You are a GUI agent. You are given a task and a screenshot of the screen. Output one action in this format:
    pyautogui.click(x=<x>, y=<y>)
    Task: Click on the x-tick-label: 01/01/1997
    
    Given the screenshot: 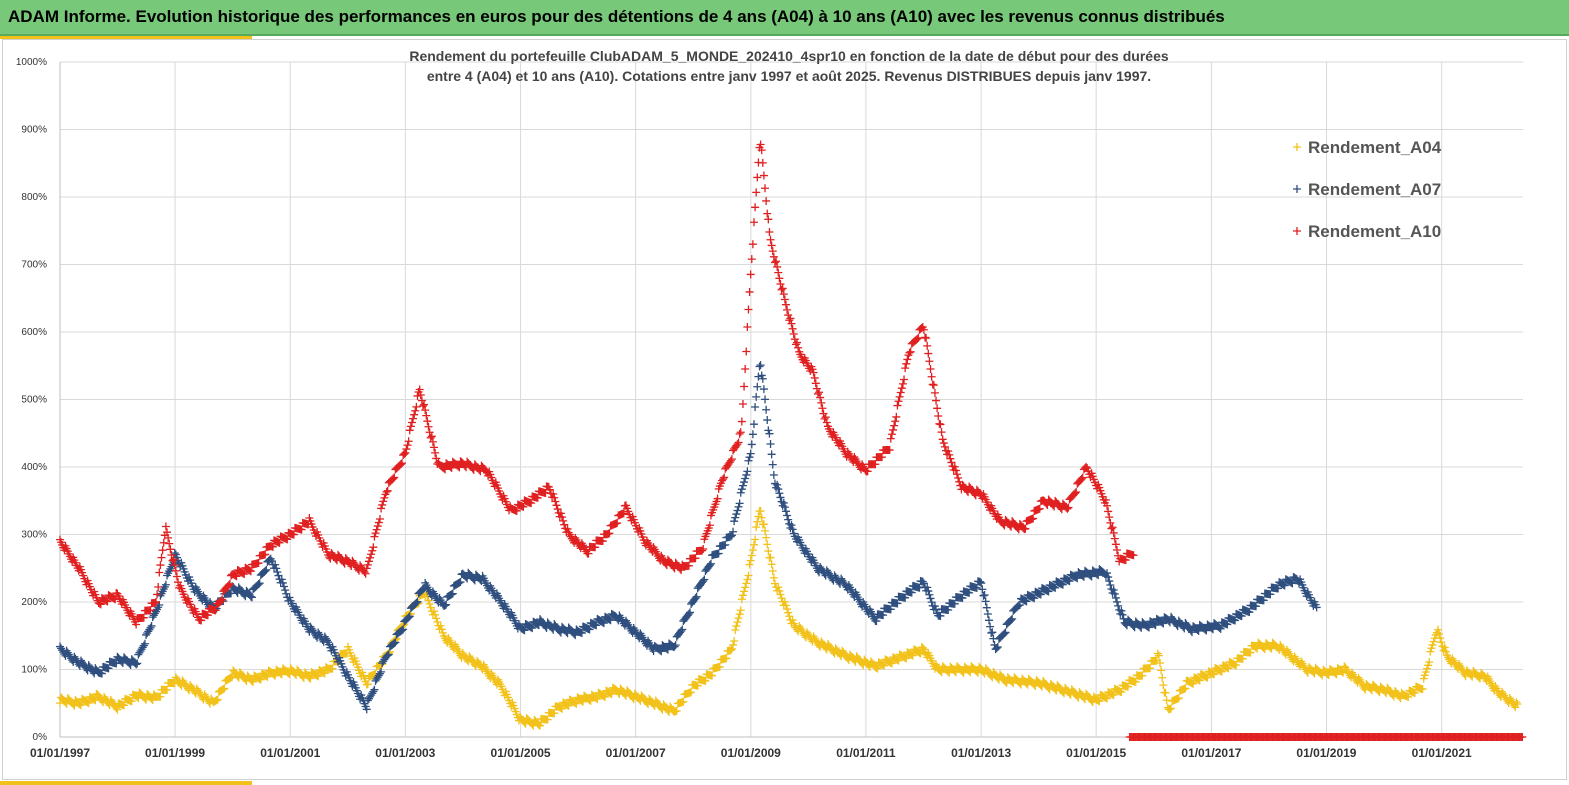 What is the action you would take?
    pyautogui.click(x=60, y=753)
    